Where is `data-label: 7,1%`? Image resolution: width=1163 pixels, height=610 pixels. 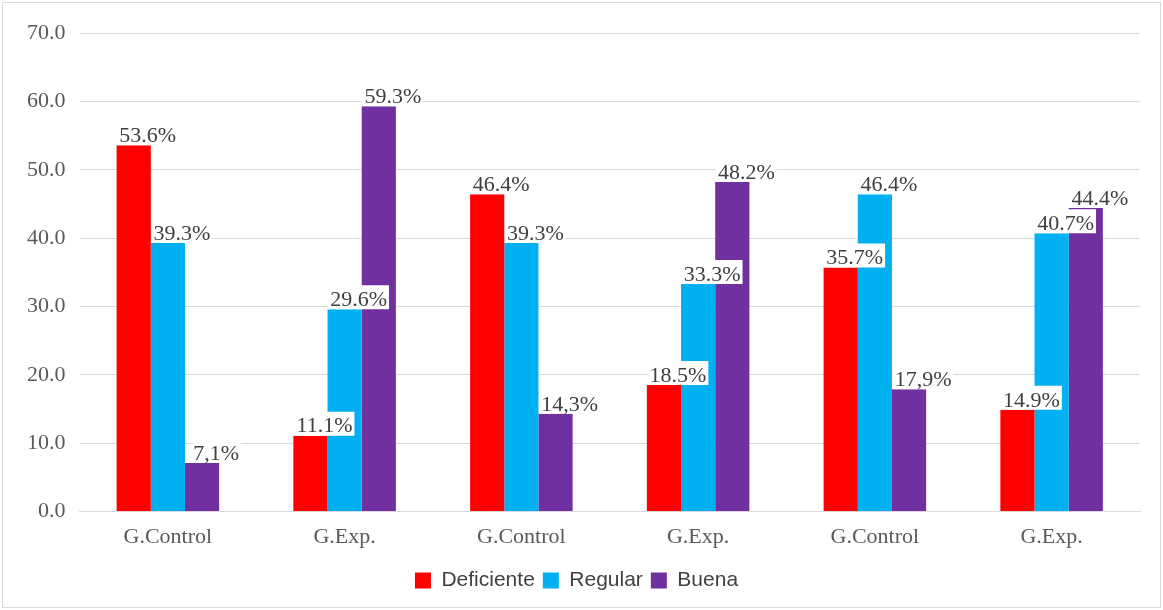
data-label: 7,1% is located at coordinates (216, 452).